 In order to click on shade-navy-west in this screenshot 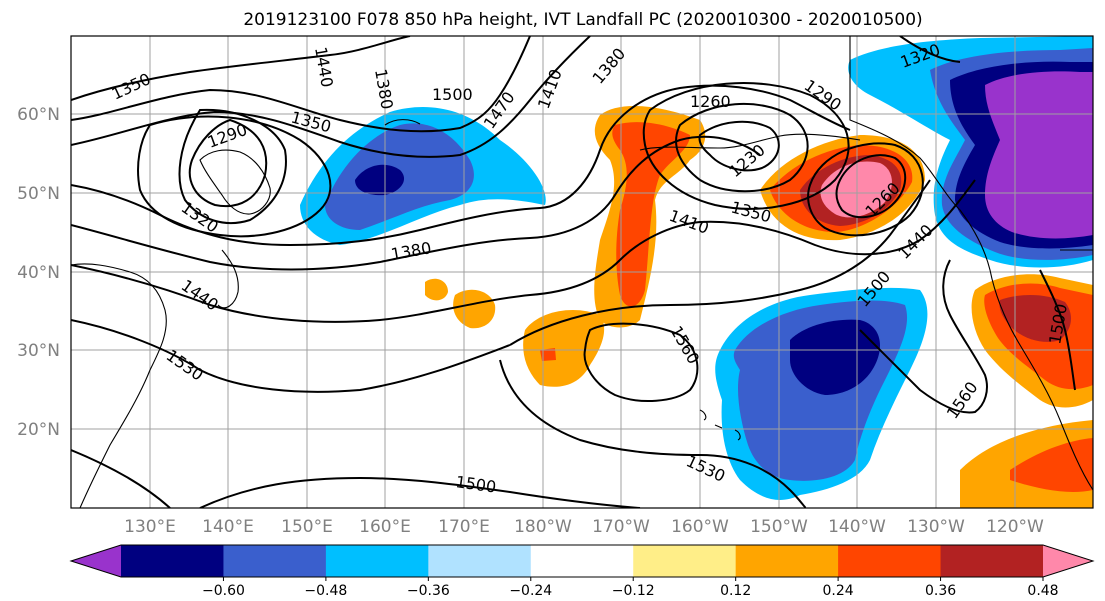, I will do `click(380, 180)`.